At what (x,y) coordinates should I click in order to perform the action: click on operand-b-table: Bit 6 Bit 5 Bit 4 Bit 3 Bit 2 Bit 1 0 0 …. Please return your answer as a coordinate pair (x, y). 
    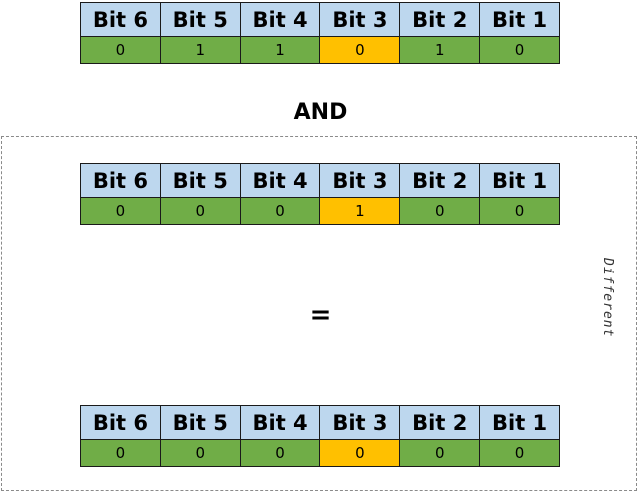
    Looking at the image, I should click on (320, 194).